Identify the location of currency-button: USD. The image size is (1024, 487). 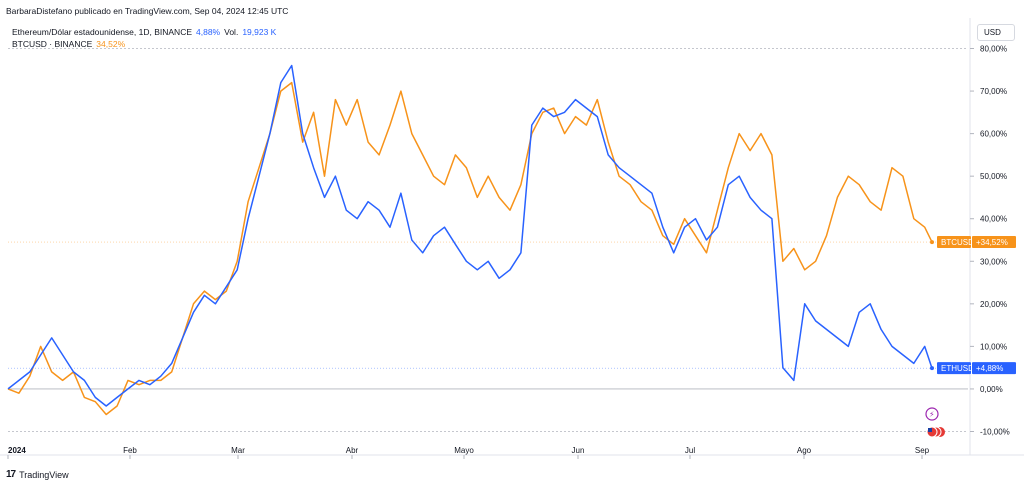
(996, 32).